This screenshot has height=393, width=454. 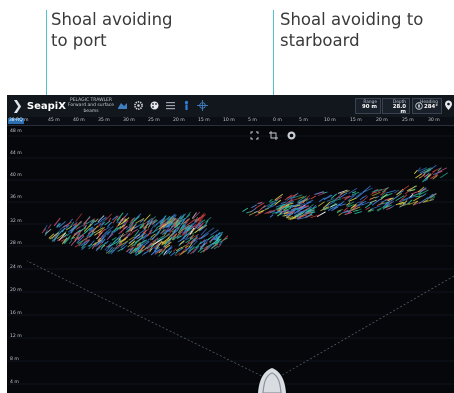 What do you see at coordinates (154, 105) in the screenshot?
I see `palette-icon` at bounding box center [154, 105].